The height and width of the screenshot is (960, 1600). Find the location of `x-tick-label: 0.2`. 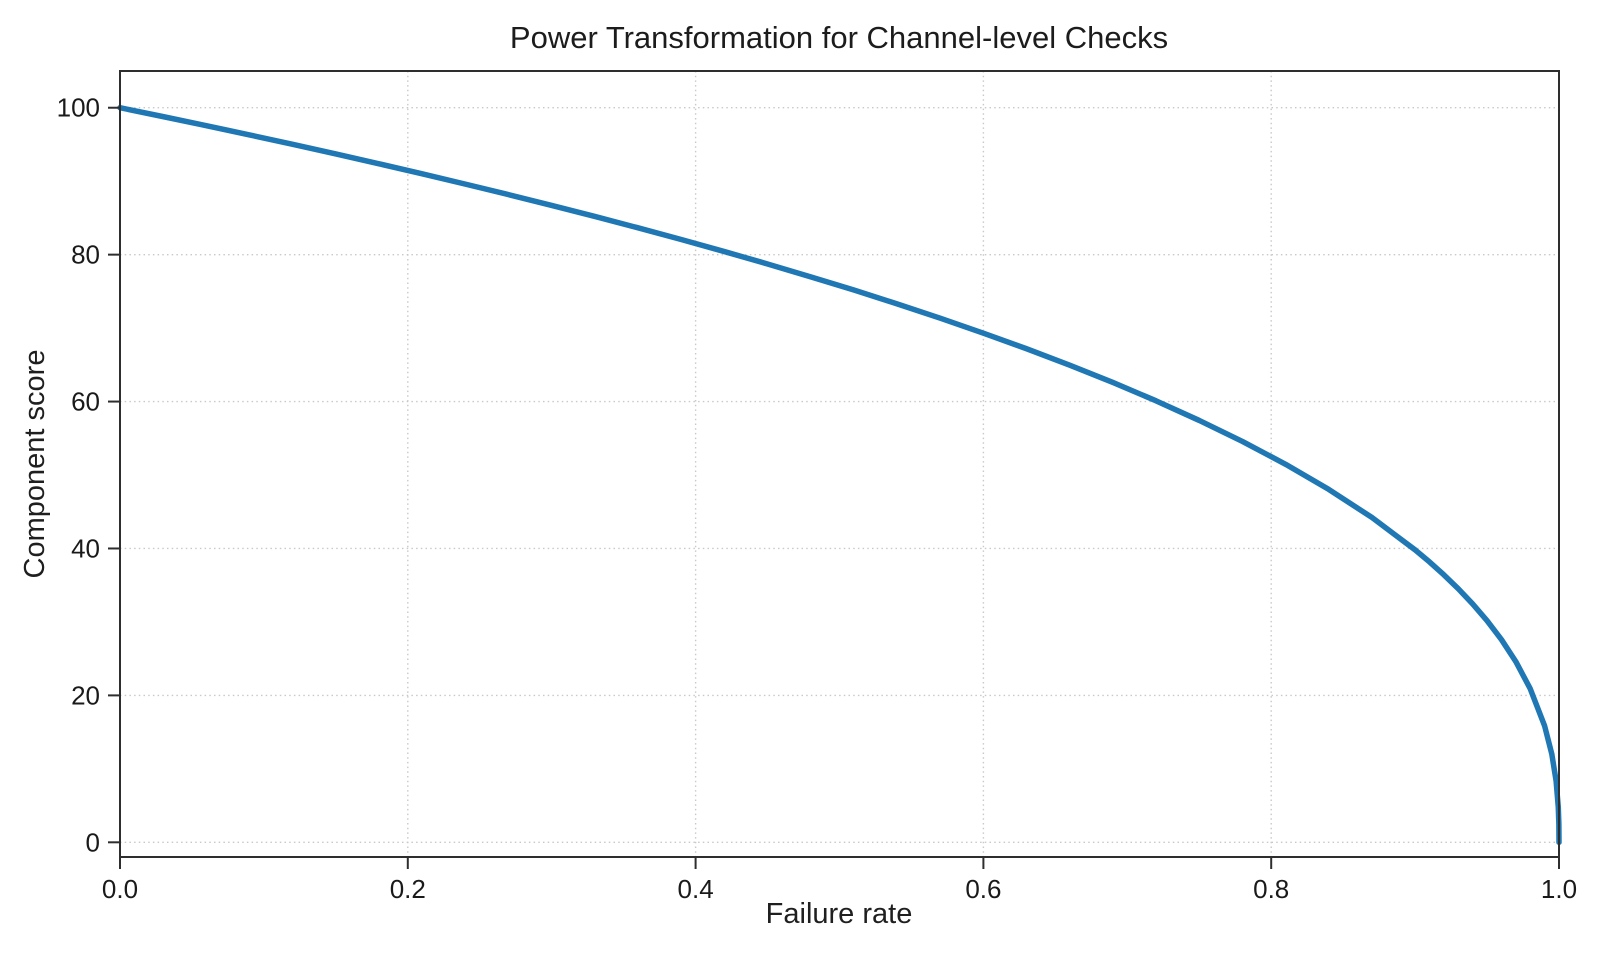

x-tick-label: 0.2 is located at coordinates (408, 889).